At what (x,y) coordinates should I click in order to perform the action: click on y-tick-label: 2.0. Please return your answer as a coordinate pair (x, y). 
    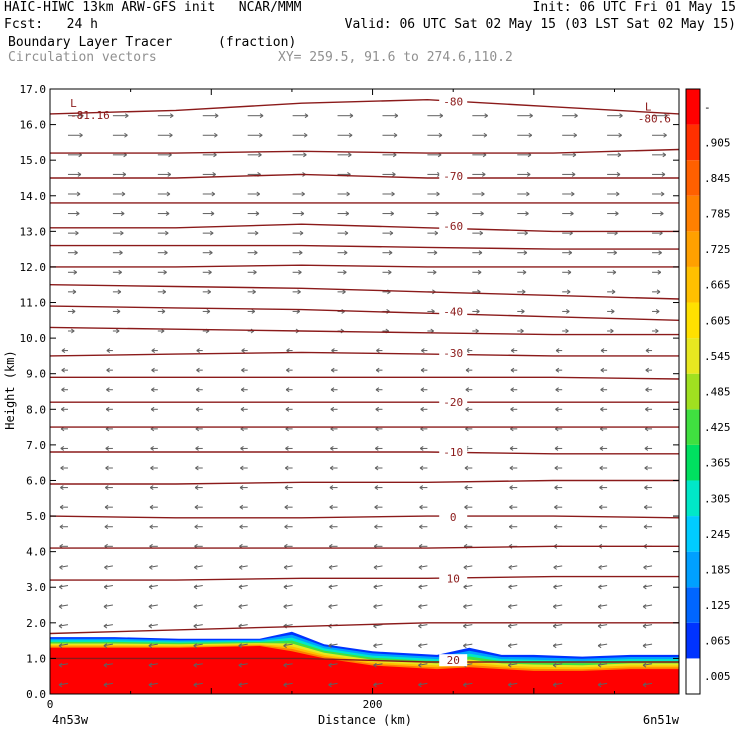
    Looking at the image, I should click on (36, 623).